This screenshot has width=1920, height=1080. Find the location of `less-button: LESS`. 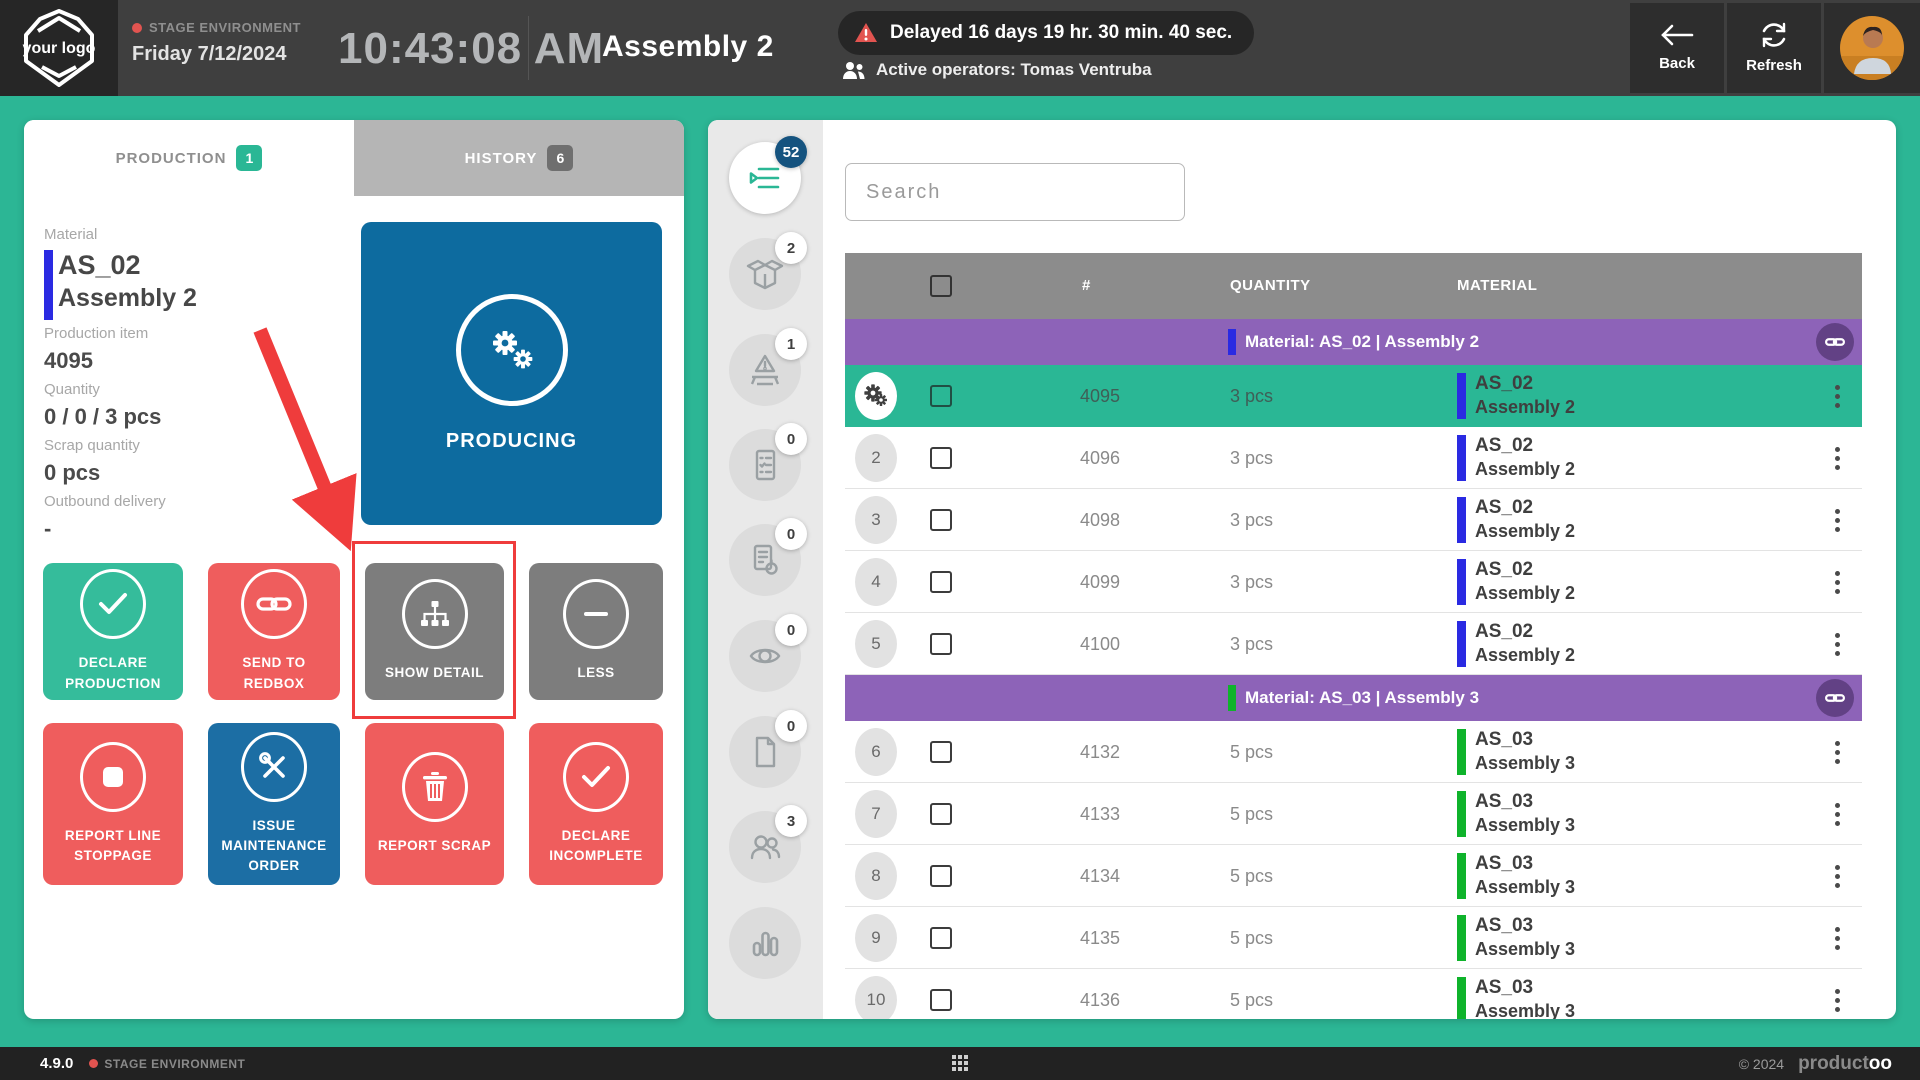

less-button: LESS is located at coordinates (596, 631).